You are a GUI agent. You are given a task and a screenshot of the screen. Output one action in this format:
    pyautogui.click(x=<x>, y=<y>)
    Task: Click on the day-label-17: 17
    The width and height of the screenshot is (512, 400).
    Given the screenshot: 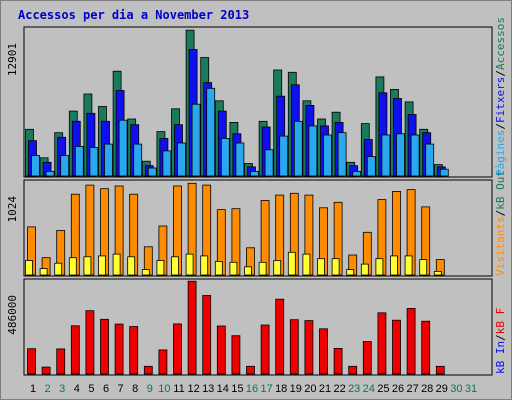 What is the action you would take?
    pyautogui.click(x=266, y=389)
    